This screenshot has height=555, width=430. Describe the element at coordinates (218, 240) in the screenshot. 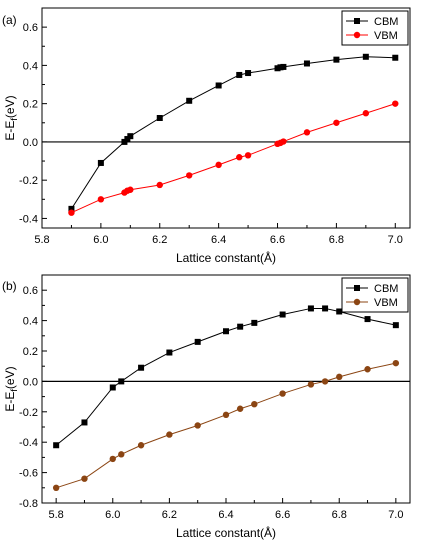

I see `x-tick-label: 6.4` at that location.